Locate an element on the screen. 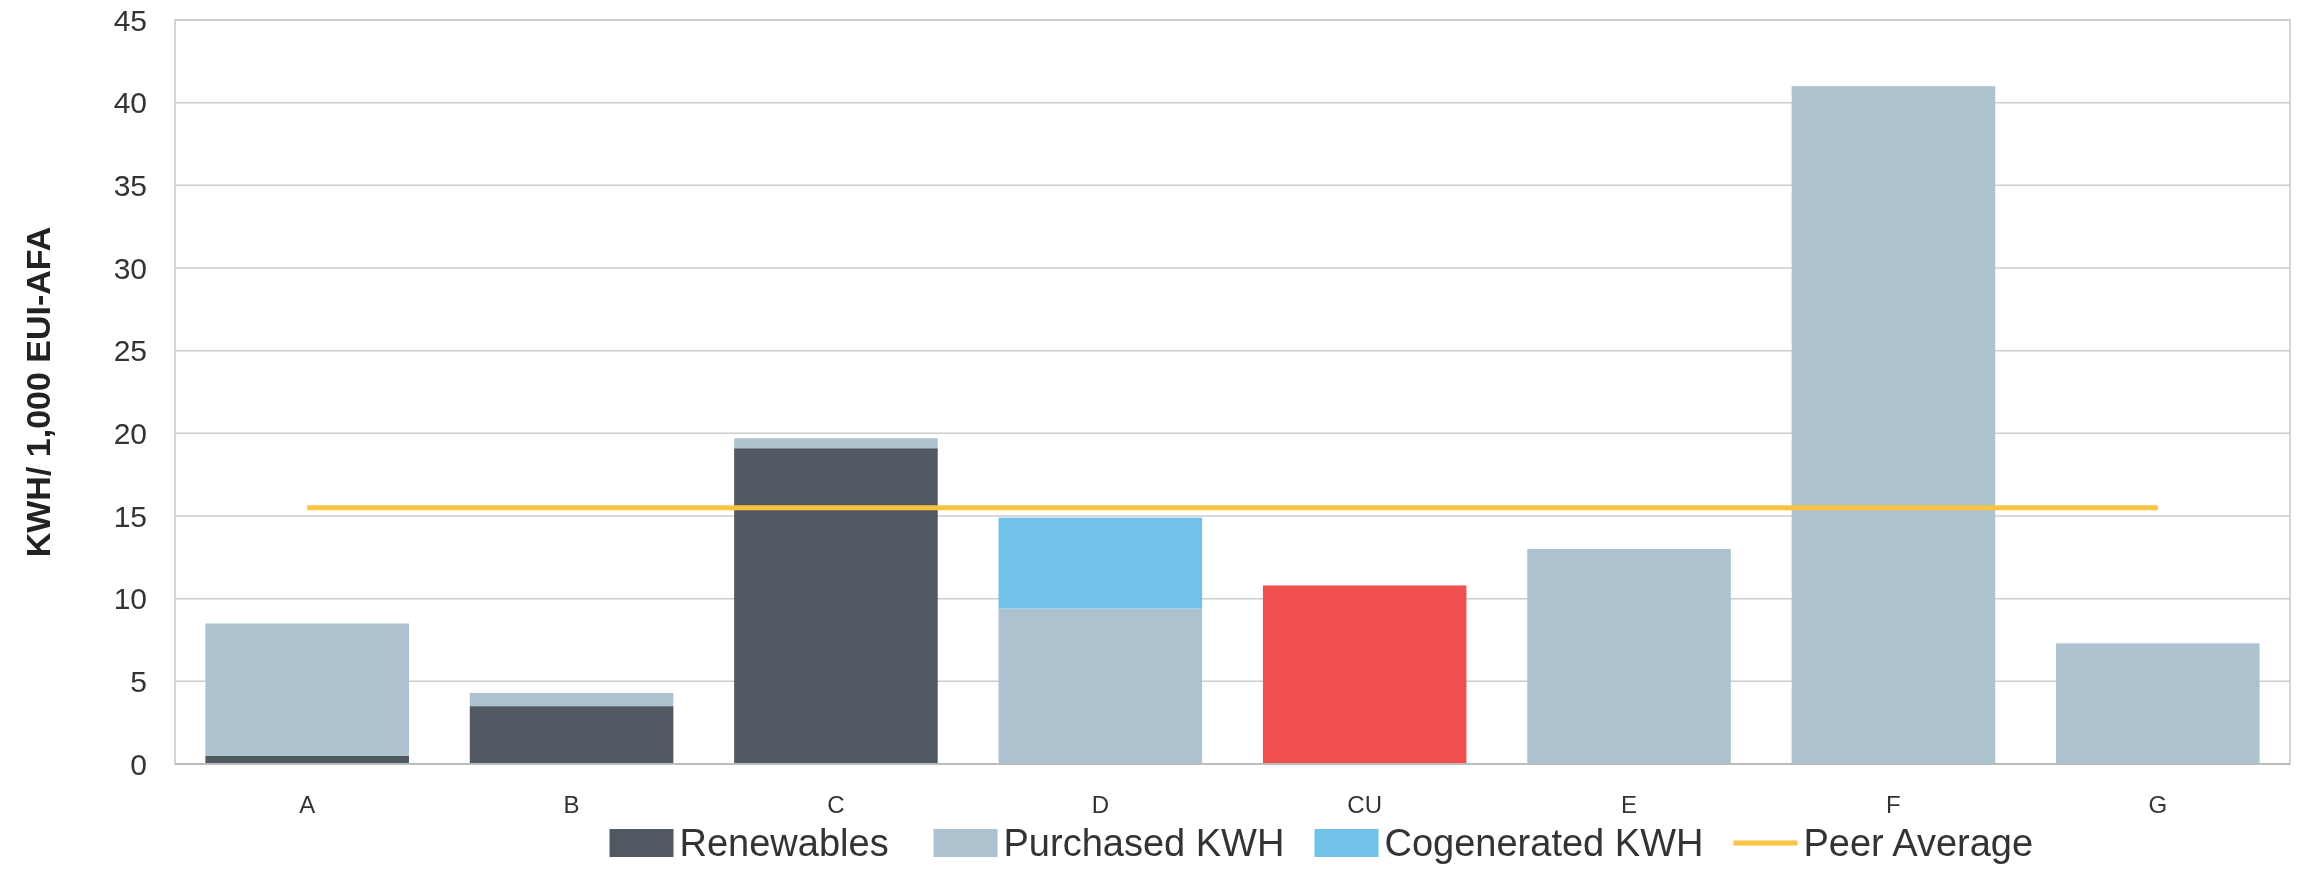  x-tick-label: C is located at coordinates (836, 804).